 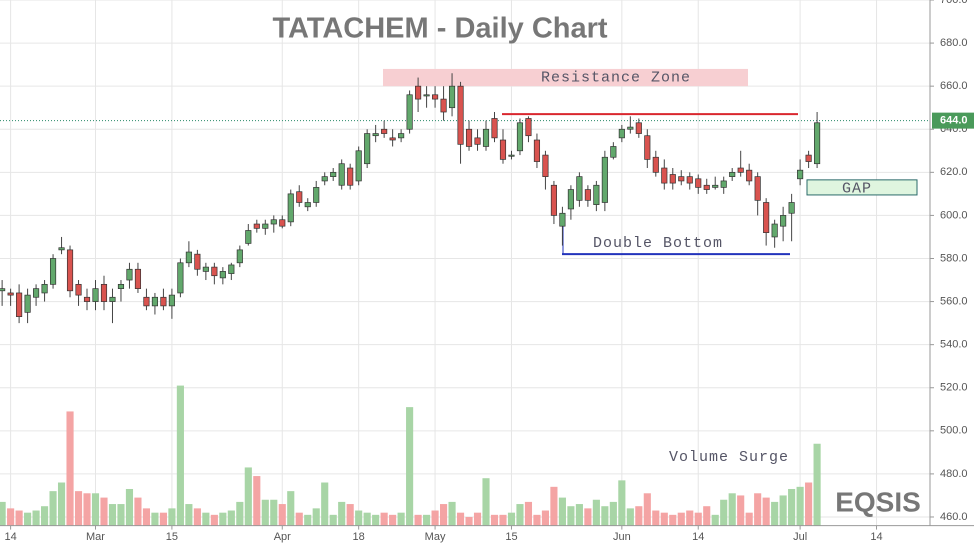 What do you see at coordinates (698, 537) in the screenshot?
I see `x-tick-label: 14` at bounding box center [698, 537].